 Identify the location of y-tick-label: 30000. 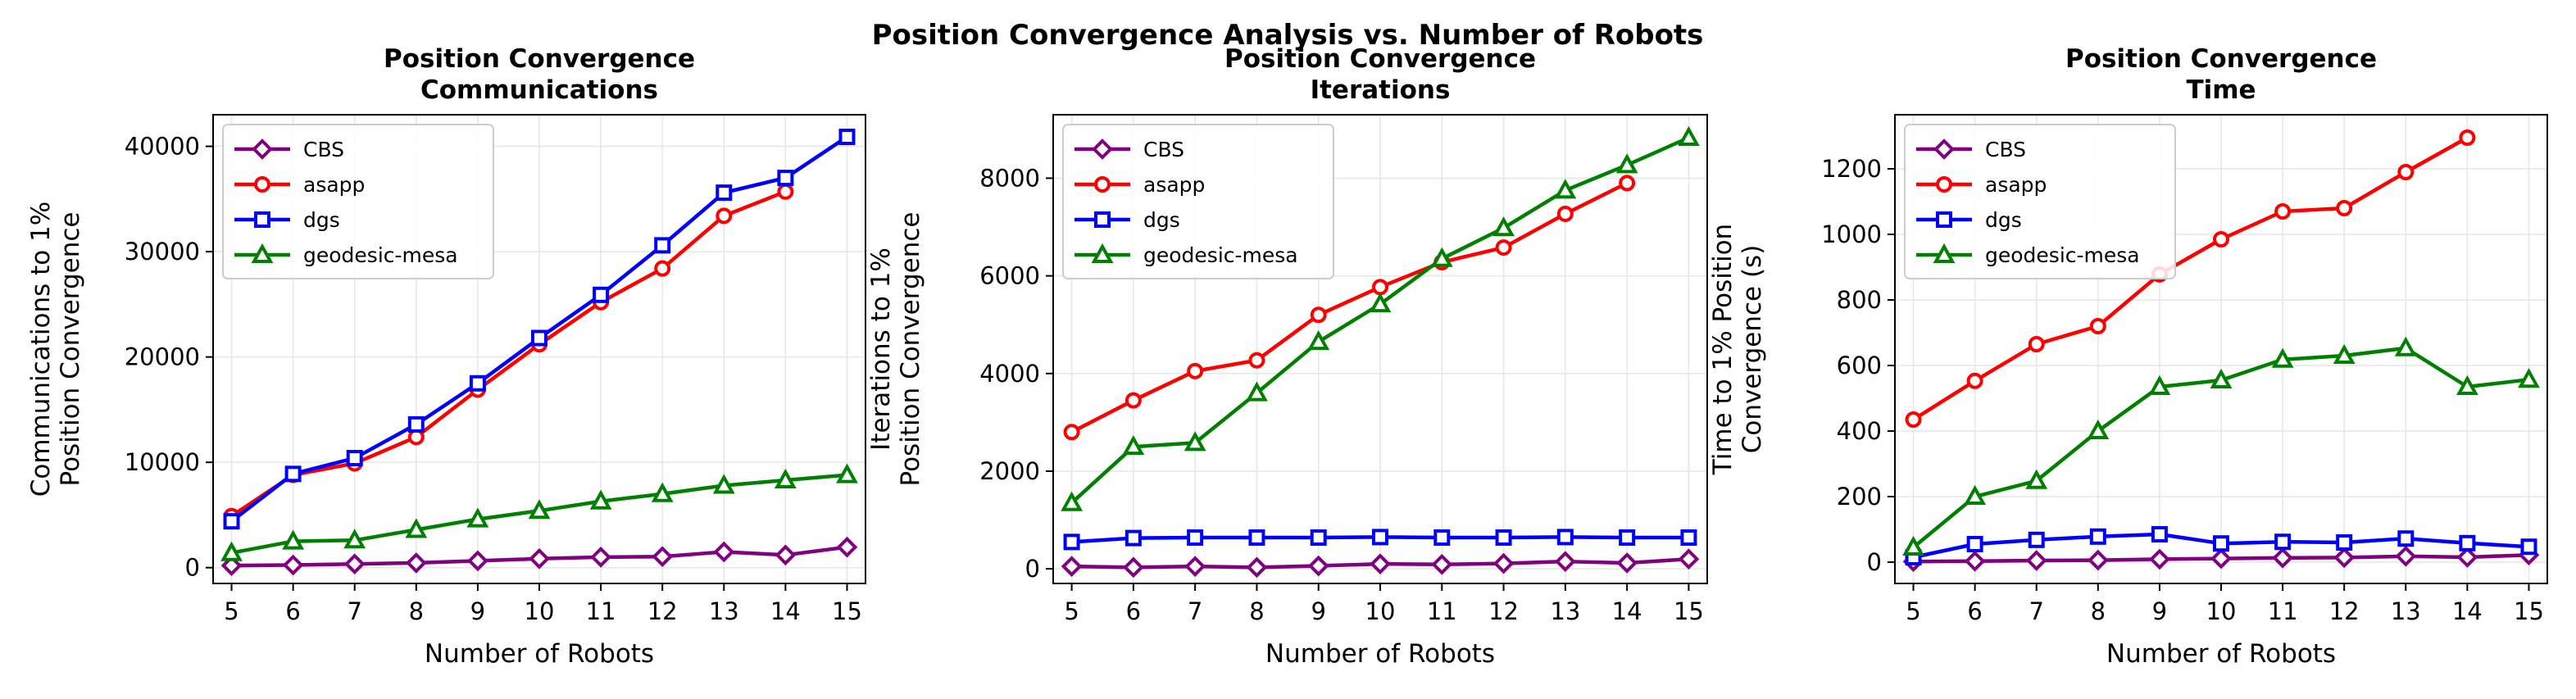
(162, 252).